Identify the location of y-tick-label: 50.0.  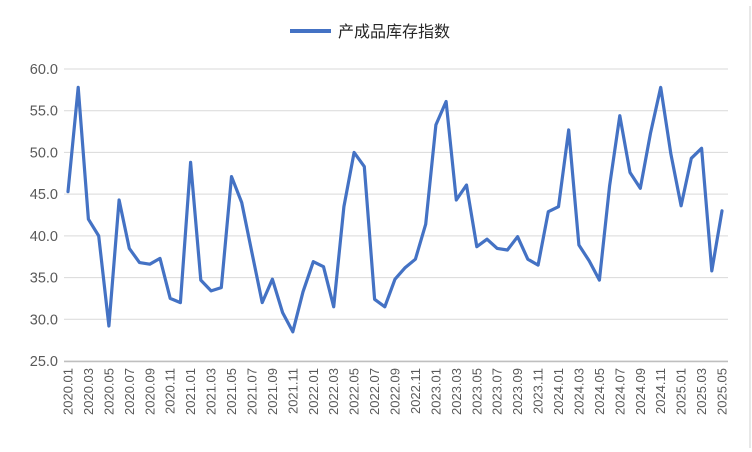
(44, 153).